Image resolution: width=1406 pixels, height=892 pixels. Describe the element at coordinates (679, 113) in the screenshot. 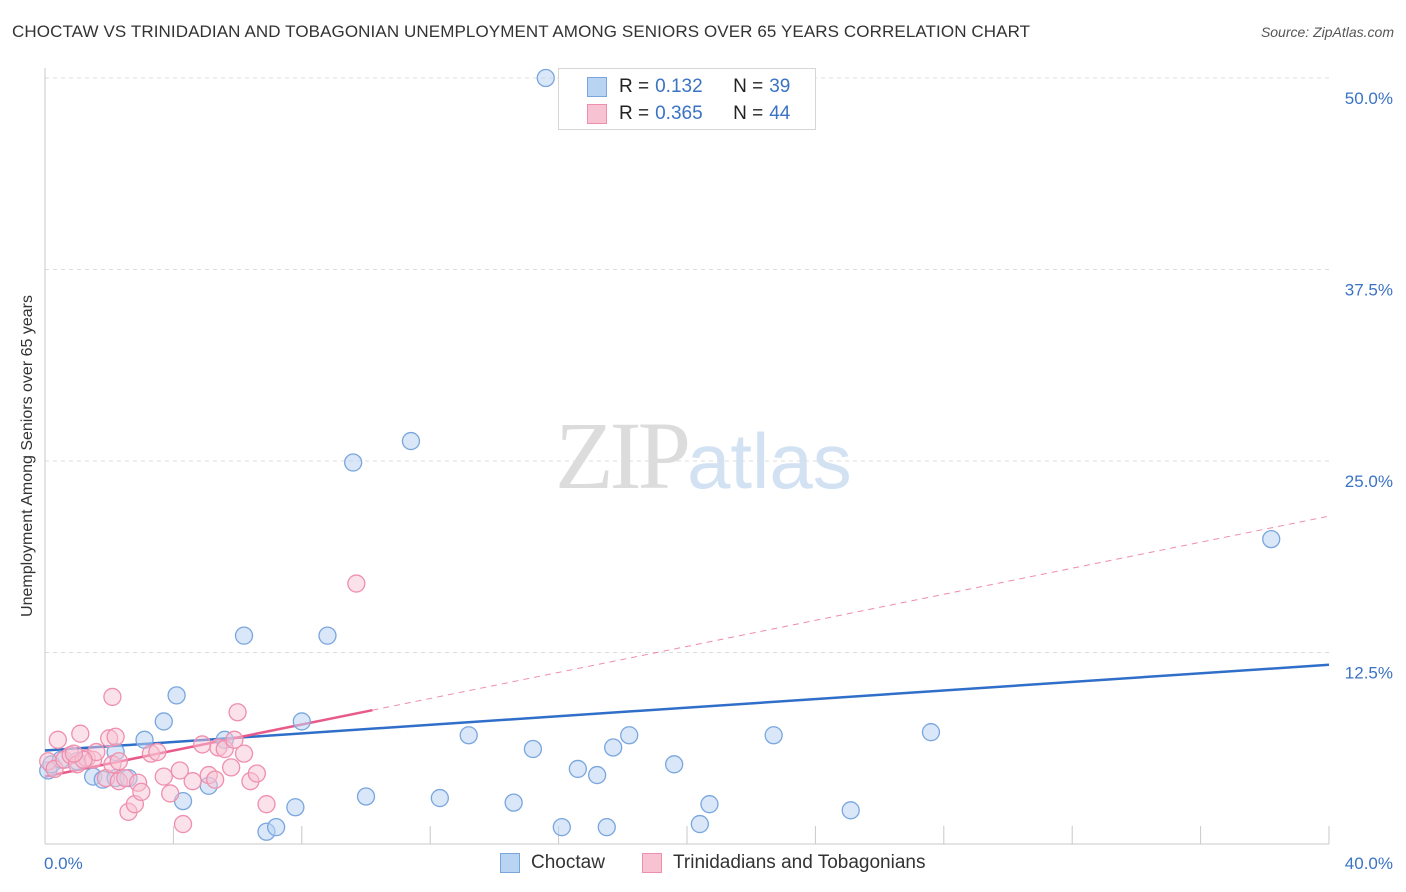

I see `r-value: 0.365` at that location.